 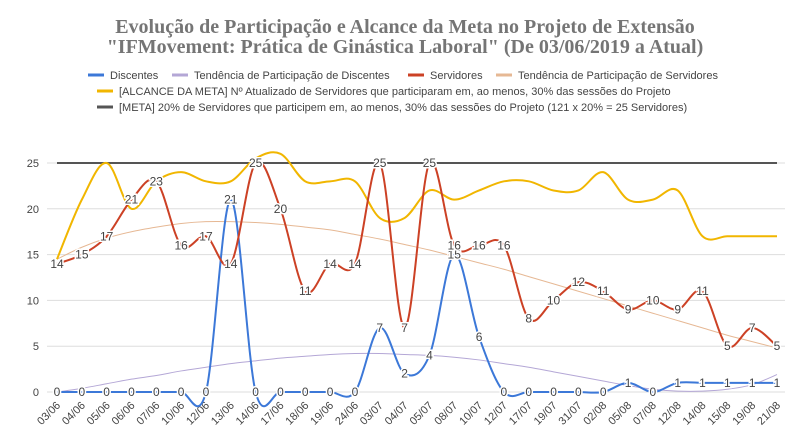 I want to click on x-tick-label: 05/06, so click(x=99, y=414).